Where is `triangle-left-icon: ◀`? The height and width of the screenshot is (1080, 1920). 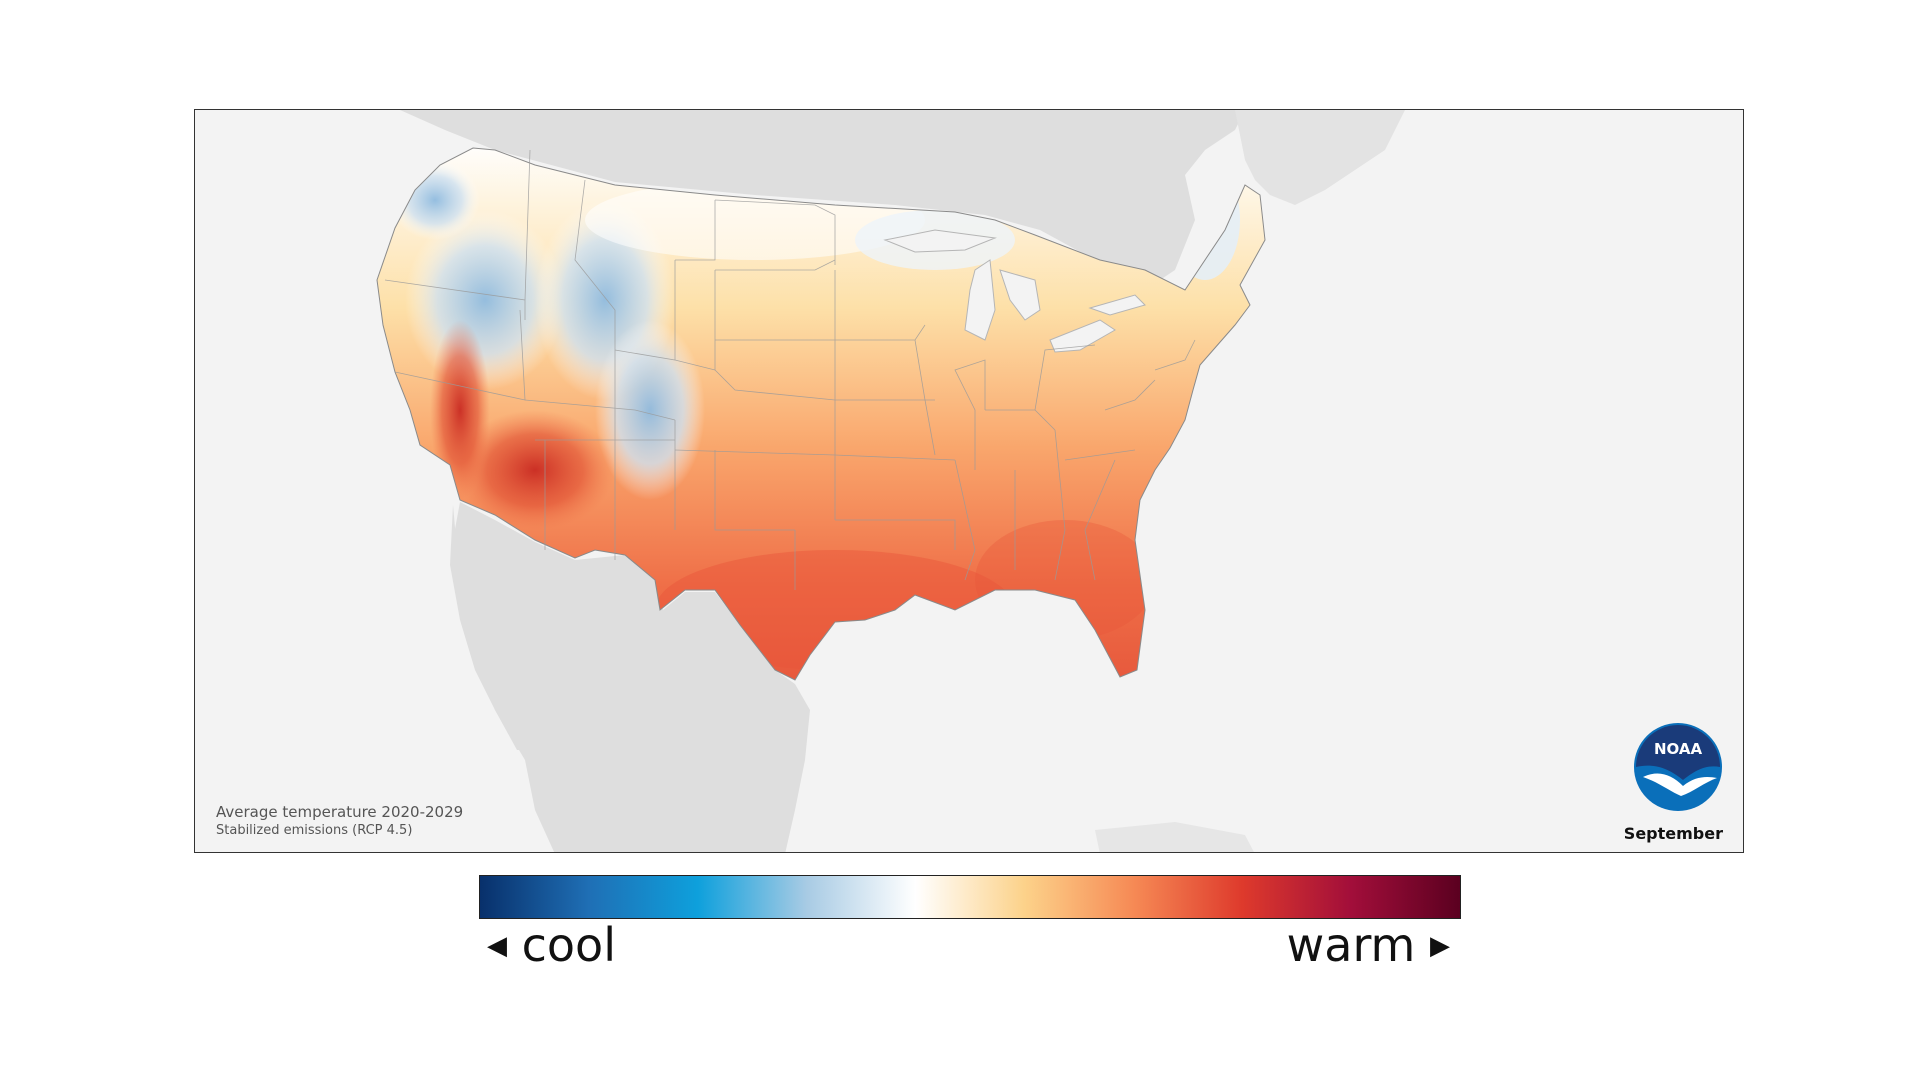
triangle-left-icon: ◀ is located at coordinates (497, 945).